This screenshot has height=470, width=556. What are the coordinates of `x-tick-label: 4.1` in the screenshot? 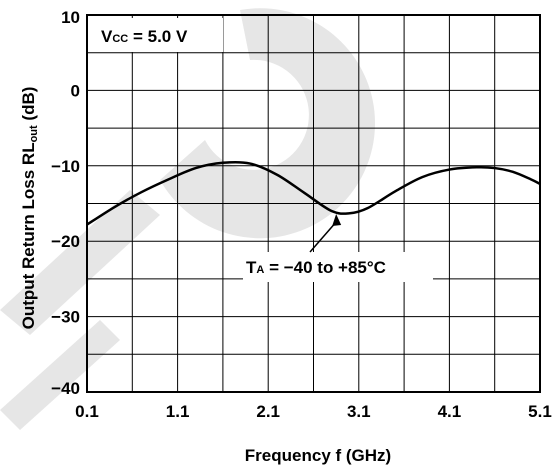 It's located at (450, 411).